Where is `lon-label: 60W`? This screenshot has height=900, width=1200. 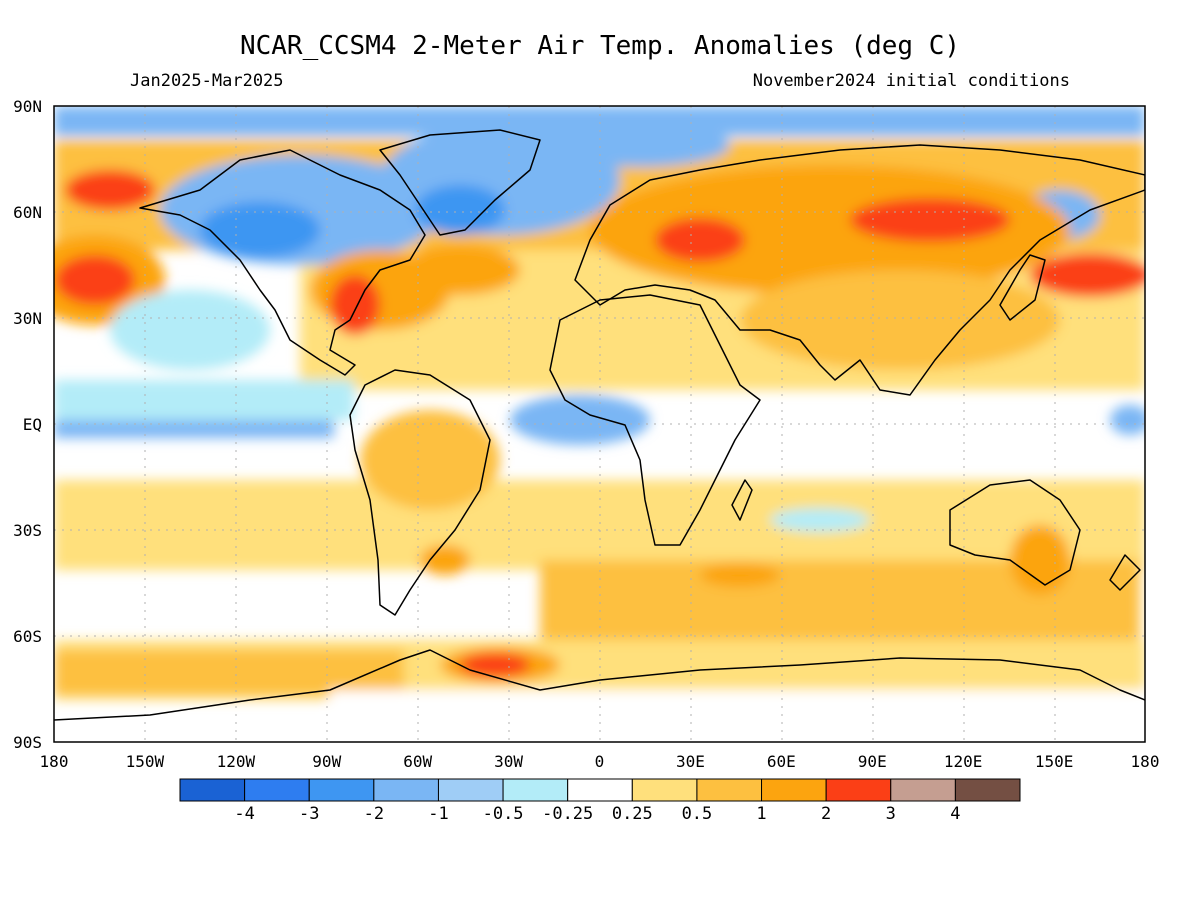 lon-label: 60W is located at coordinates (417, 761).